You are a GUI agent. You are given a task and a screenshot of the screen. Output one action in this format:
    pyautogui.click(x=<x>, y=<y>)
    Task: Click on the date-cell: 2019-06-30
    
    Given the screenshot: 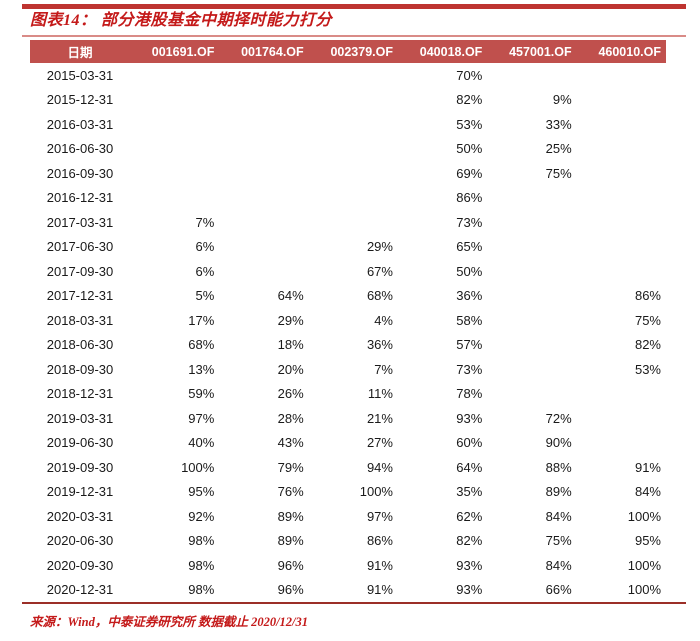 What is the action you would take?
    pyautogui.click(x=80, y=443)
    